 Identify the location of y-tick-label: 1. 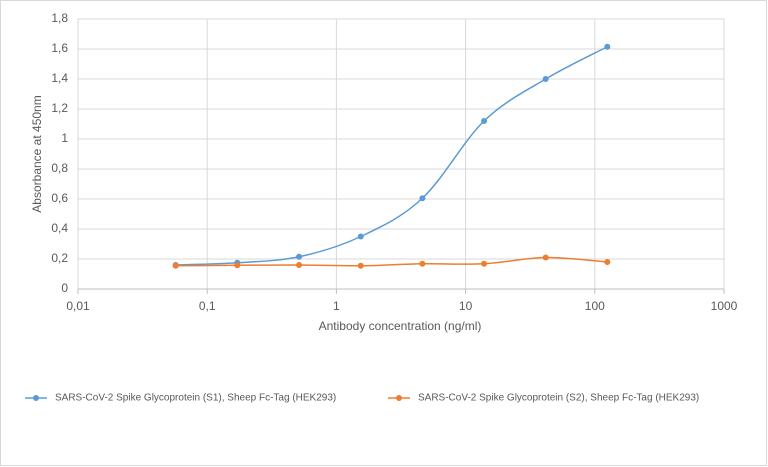
(64, 138).